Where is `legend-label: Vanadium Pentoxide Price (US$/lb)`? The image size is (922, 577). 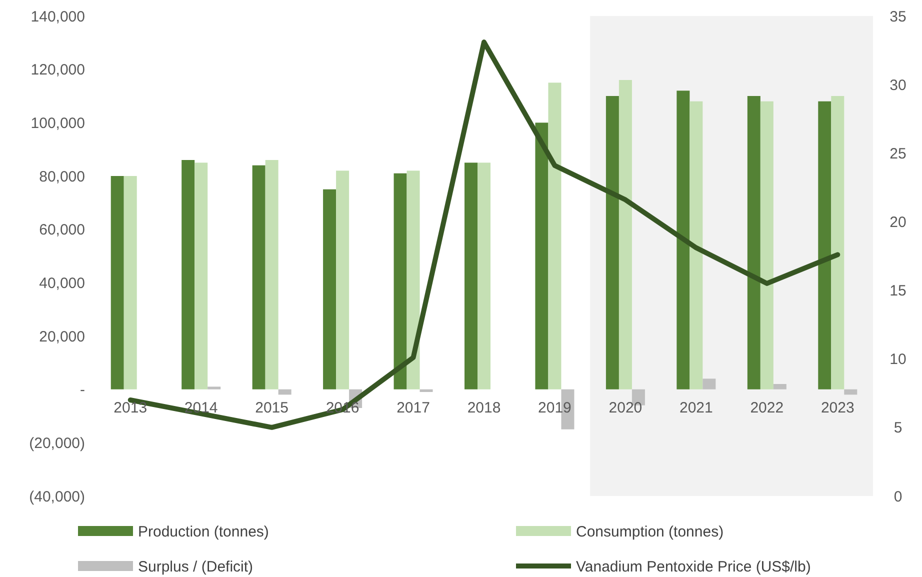 legend-label: Vanadium Pentoxide Price (US$/lb) is located at coordinates (693, 567).